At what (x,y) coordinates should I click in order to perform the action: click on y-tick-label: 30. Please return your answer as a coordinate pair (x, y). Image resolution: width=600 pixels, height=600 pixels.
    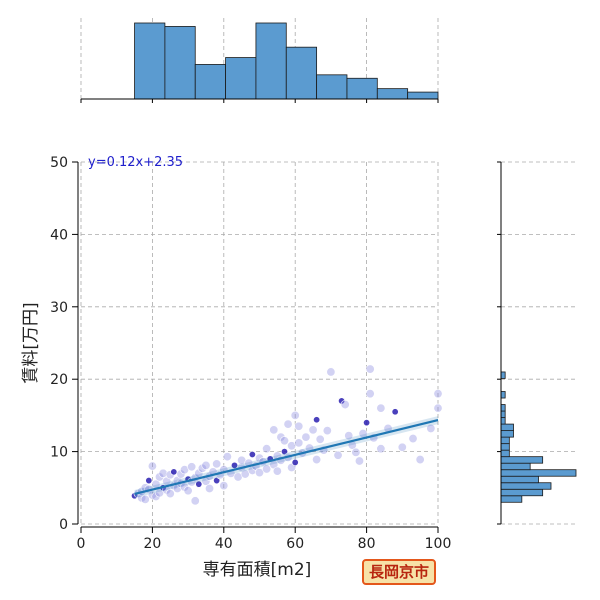
    Looking at the image, I should click on (59, 308).